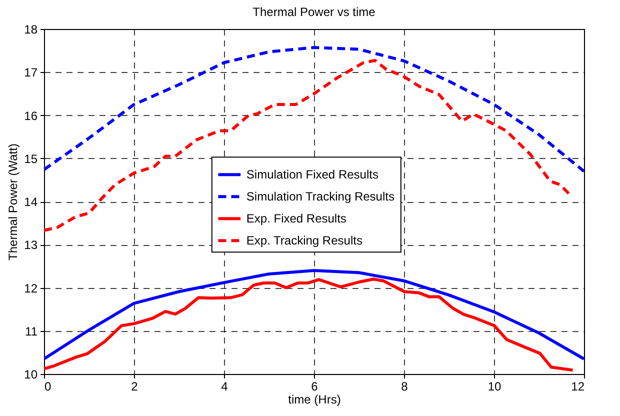  What do you see at coordinates (48, 387) in the screenshot?
I see `x-tick-label: 0` at bounding box center [48, 387].